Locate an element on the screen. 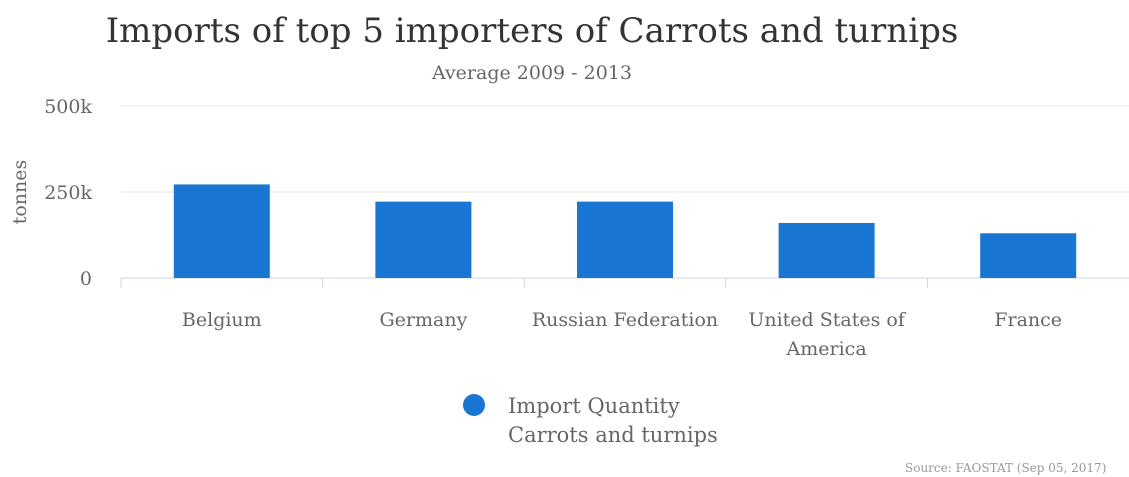 This screenshot has width=1129, height=477. x-tick-label: Belgium is located at coordinates (222, 320).